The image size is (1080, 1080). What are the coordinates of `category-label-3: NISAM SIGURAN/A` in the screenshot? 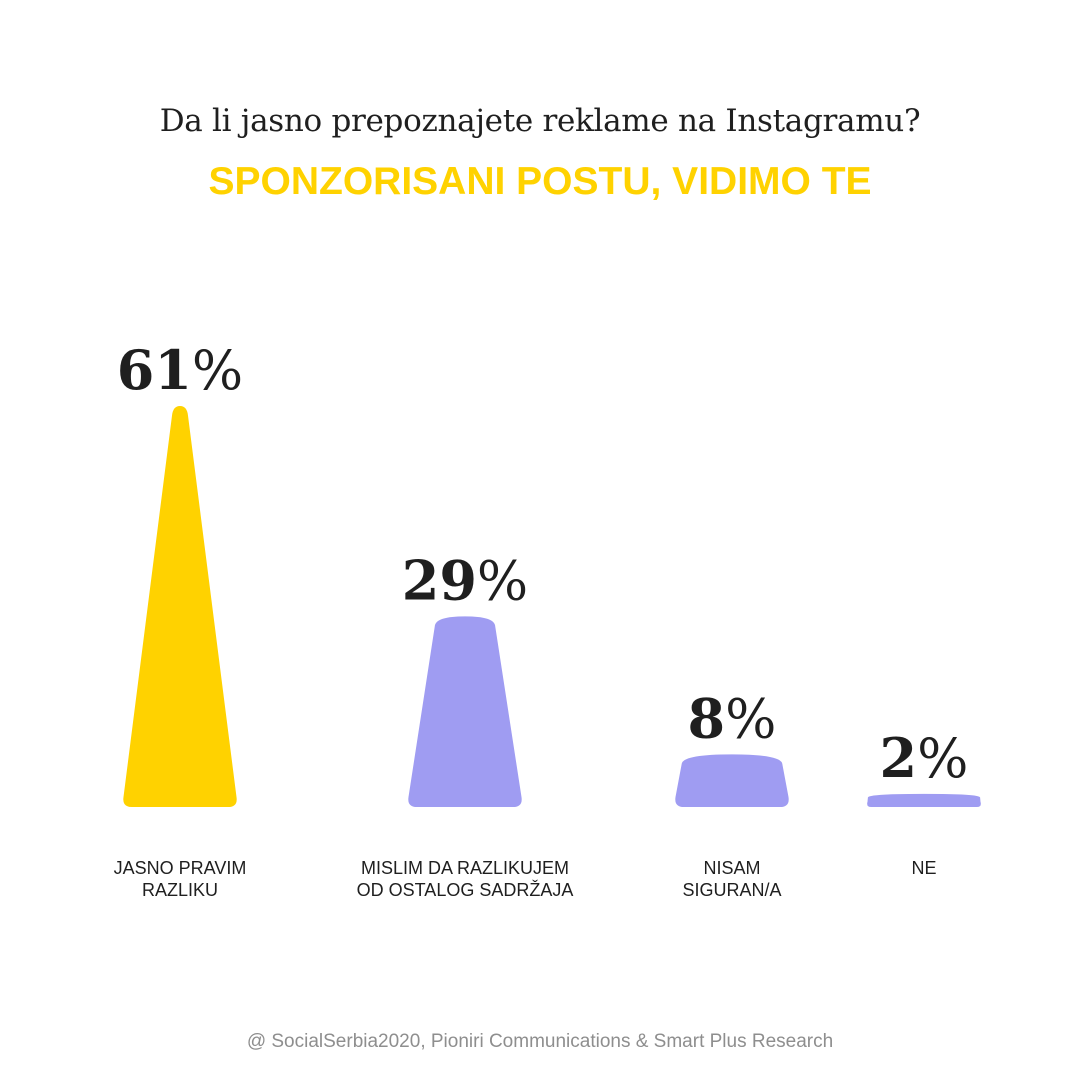 It's located at (731, 879).